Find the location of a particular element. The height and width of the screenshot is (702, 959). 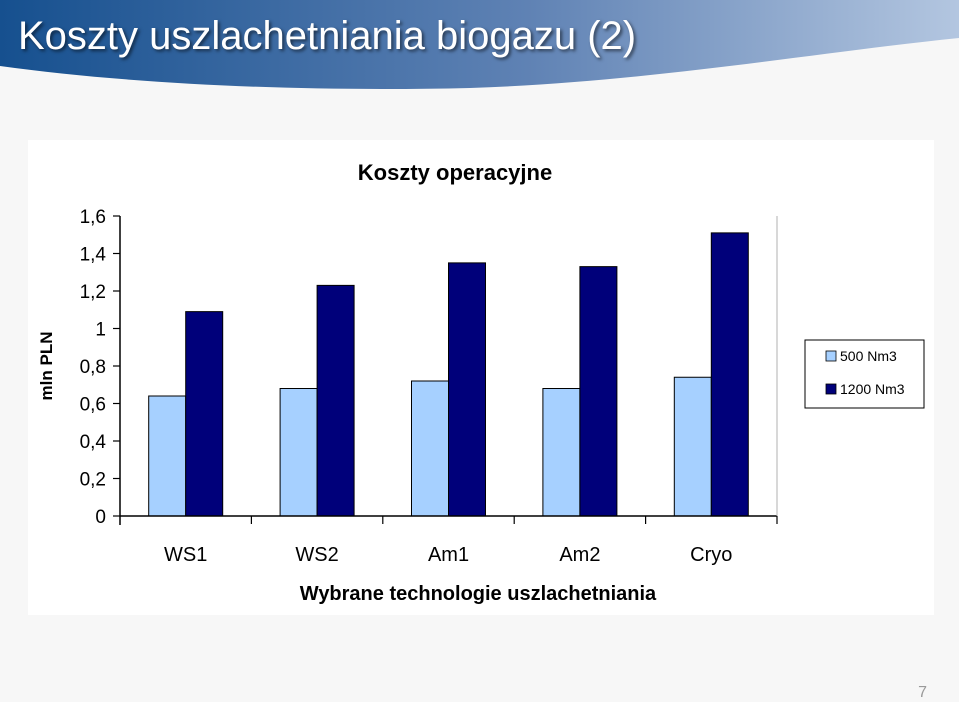

bar-500-cryo is located at coordinates (692, 446).